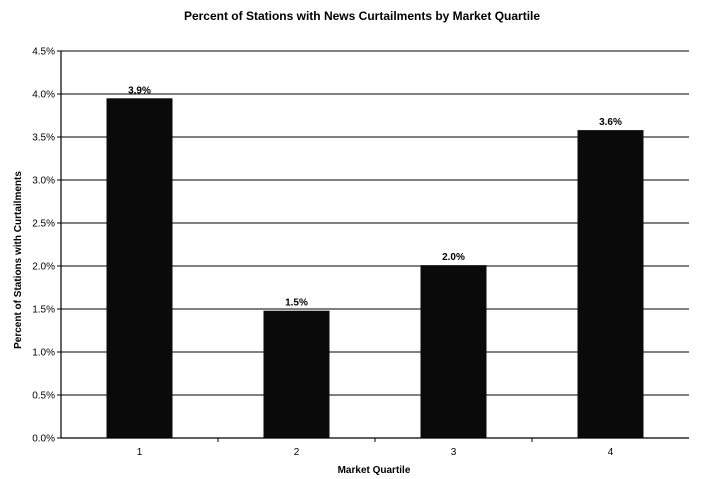 Image resolution: width=707 pixels, height=479 pixels. What do you see at coordinates (139, 90) in the screenshot?
I see `data-label: 3.9%` at bounding box center [139, 90].